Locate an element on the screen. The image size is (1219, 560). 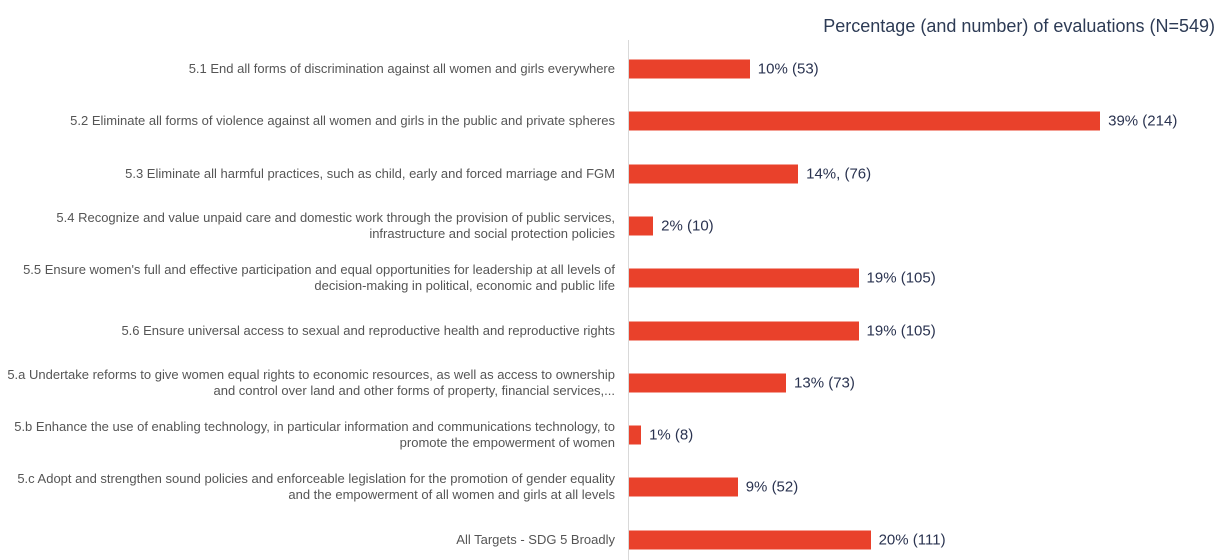
data-label: 39% (214) is located at coordinates (1143, 121).